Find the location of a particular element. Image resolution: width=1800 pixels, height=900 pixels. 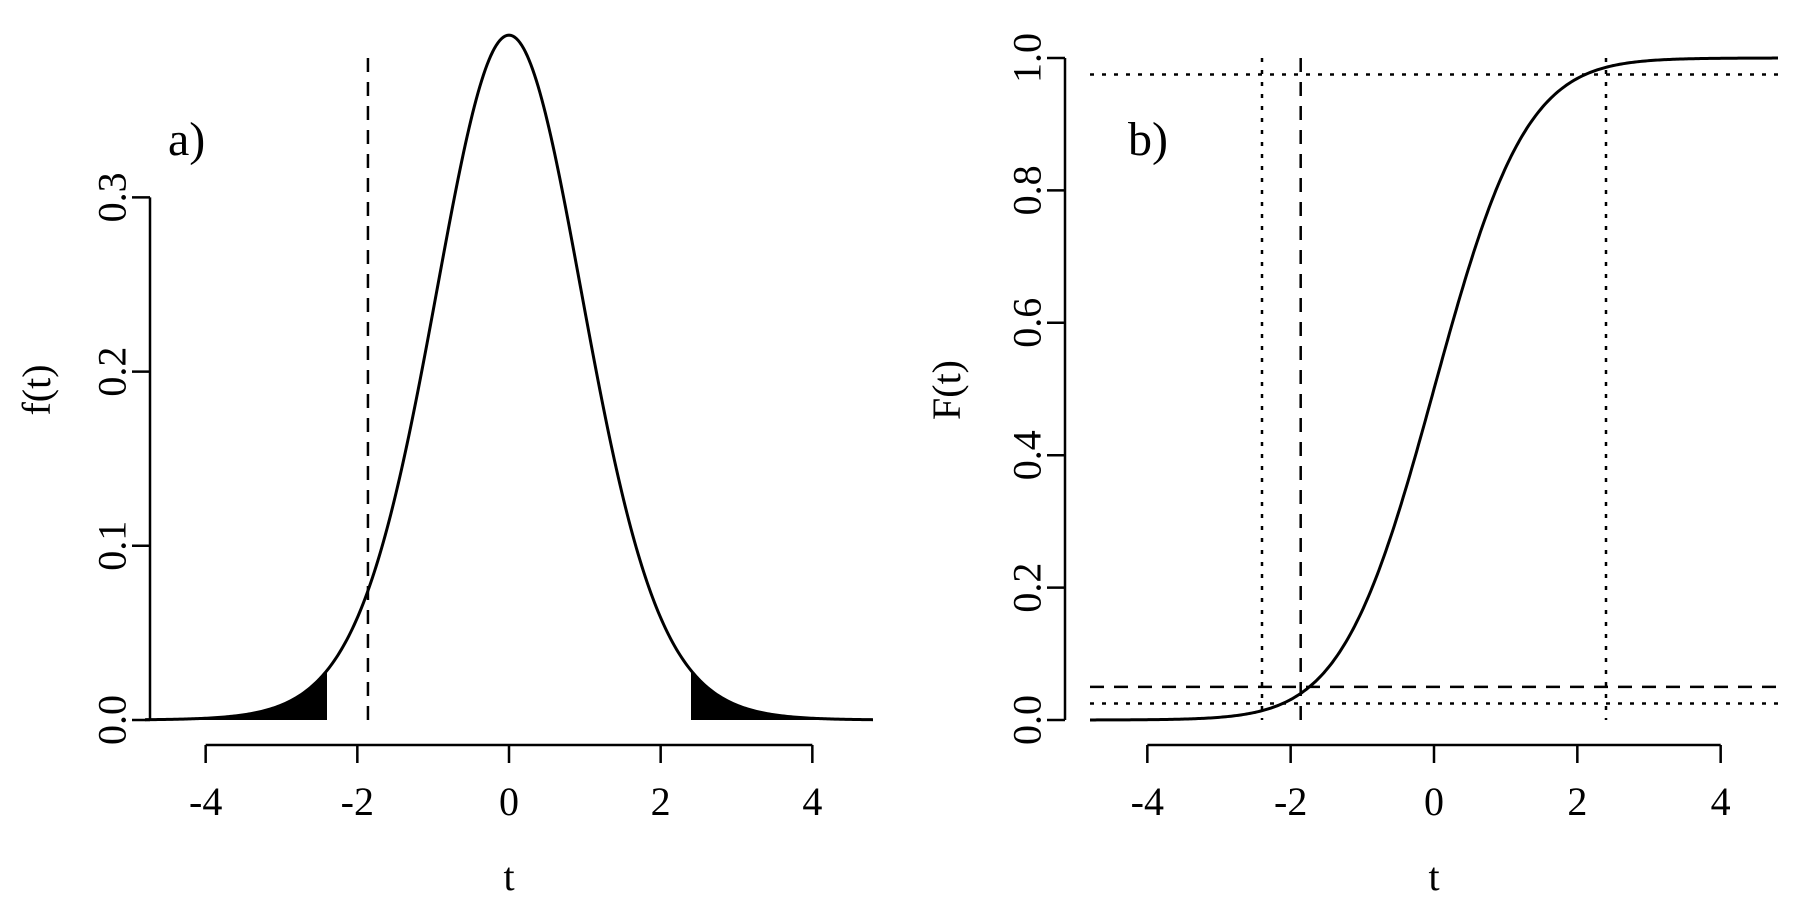

y-tick-label: 1.0 is located at coordinates (1027, 58).